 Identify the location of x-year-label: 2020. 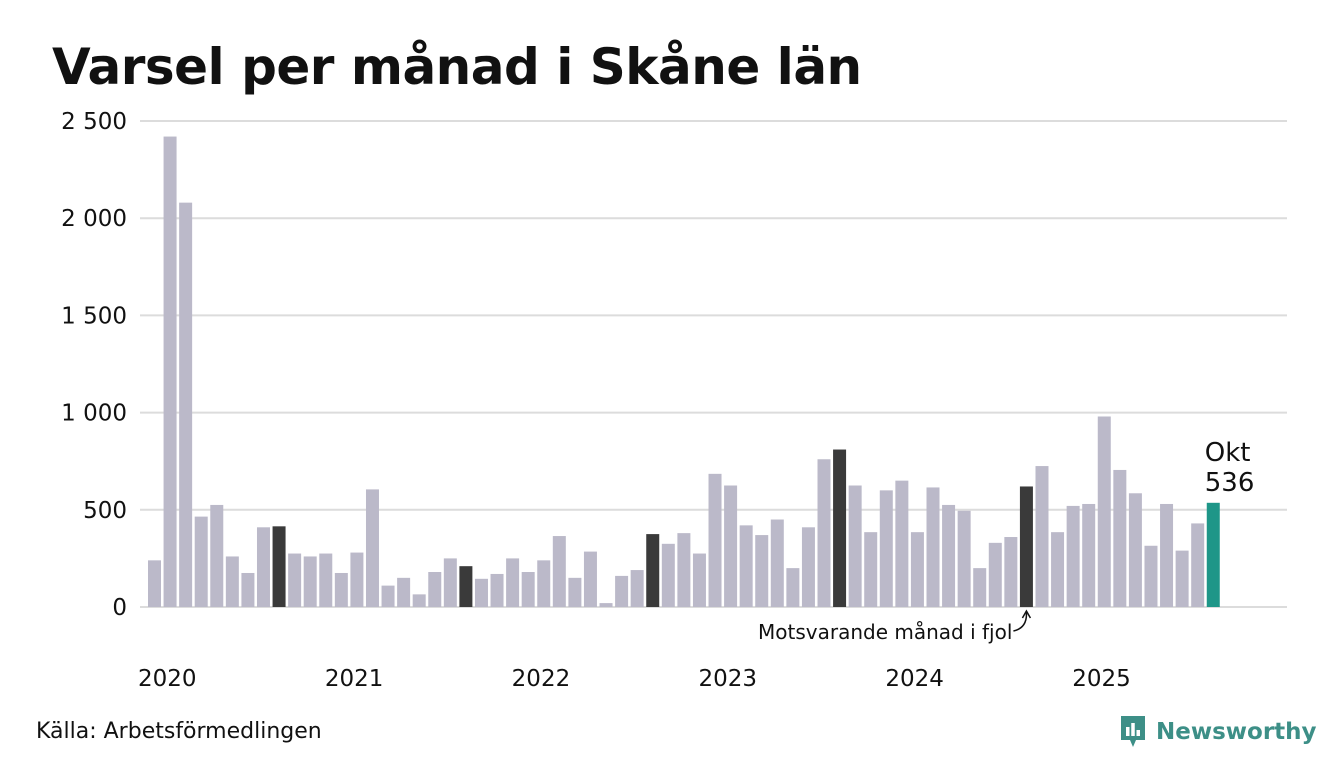
(167, 679).